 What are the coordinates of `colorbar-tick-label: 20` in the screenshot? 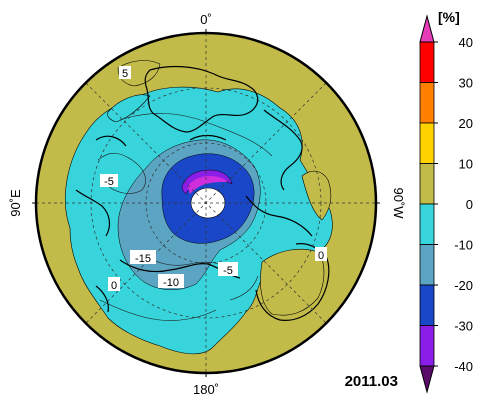 It's located at (466, 123).